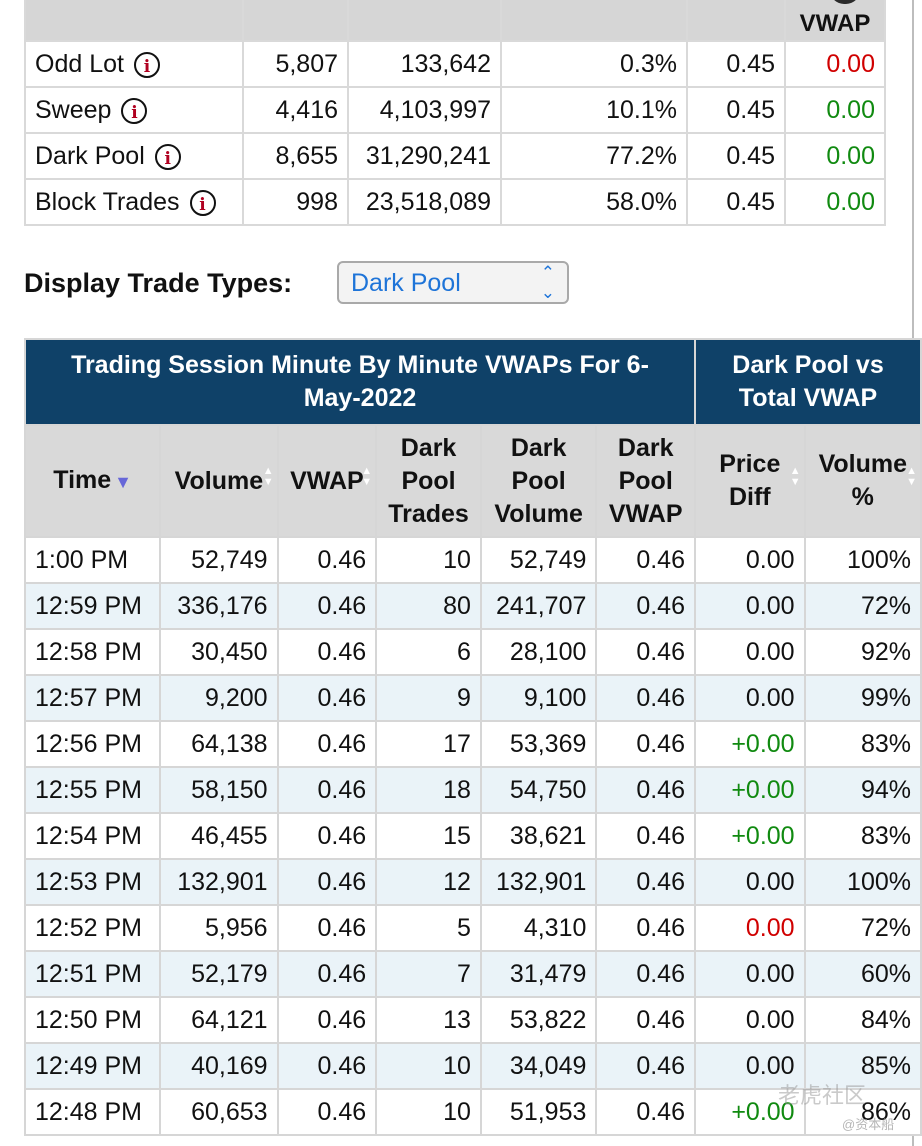 The height and width of the screenshot is (1146, 922). What do you see at coordinates (538, 836) in the screenshot?
I see `cell-dp-volume: 38,621` at bounding box center [538, 836].